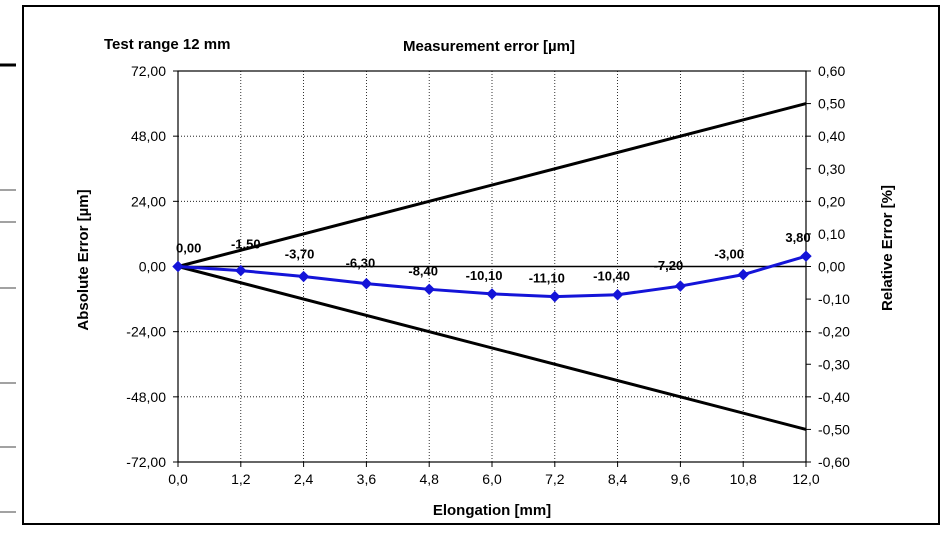  I want to click on left-edge-fragment, so click(11, 264).